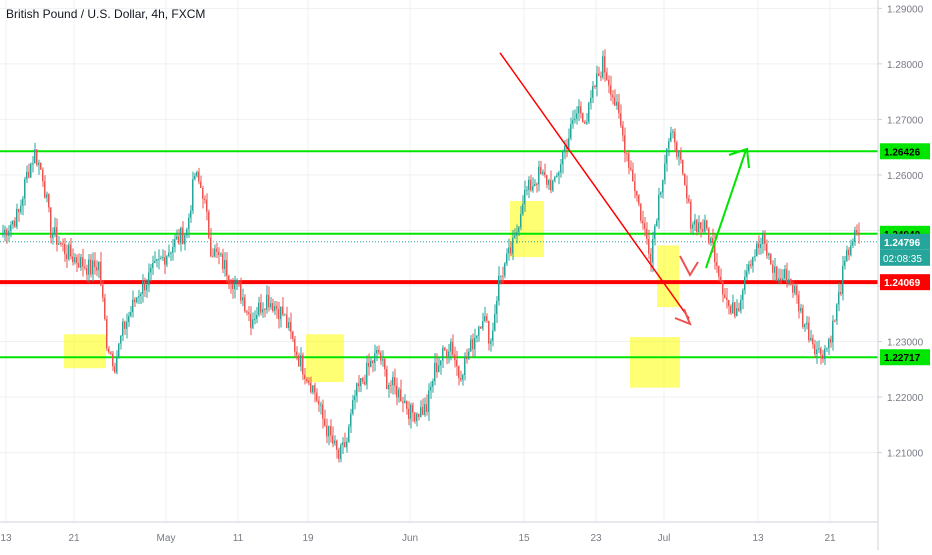 This screenshot has height=555, width=932. Describe the element at coordinates (238, 538) in the screenshot. I see `x-tick-label-3: 11` at that location.